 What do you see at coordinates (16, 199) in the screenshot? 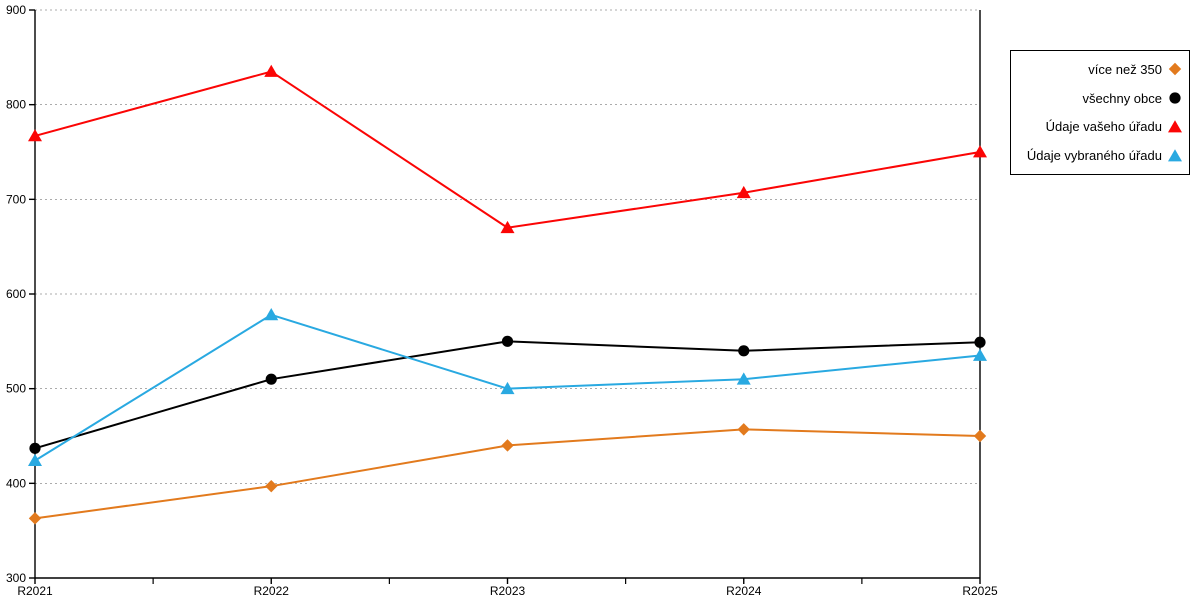
I see `y-axis-tick-label: 700` at bounding box center [16, 199].